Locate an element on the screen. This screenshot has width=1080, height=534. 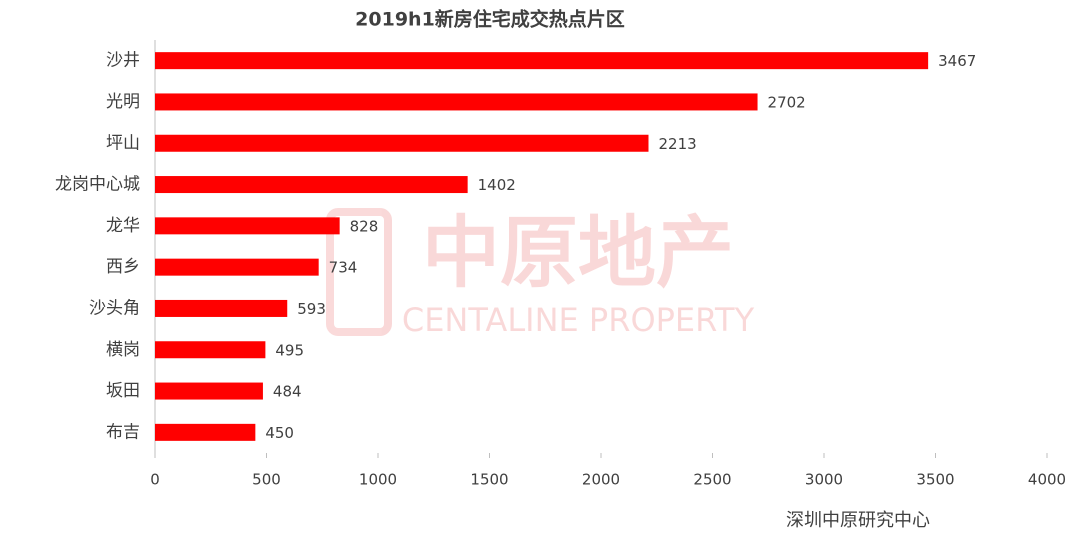
watermark-text: 中原地产 is located at coordinates (578, 253).